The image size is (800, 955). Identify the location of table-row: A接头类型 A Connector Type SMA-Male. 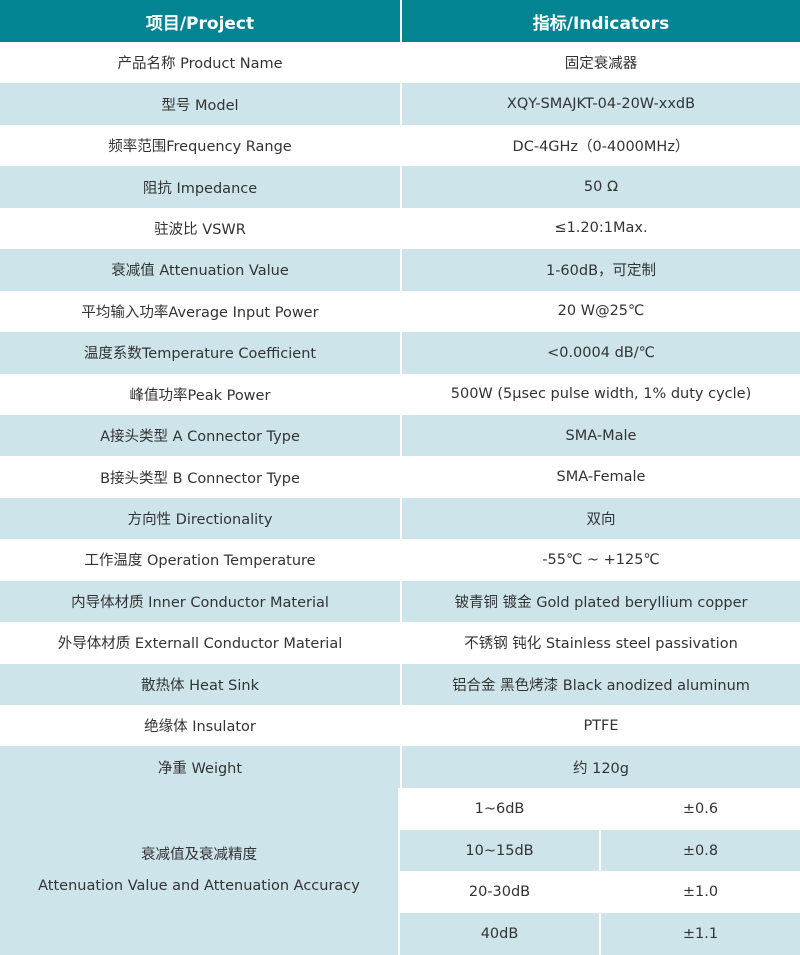
(400, 435).